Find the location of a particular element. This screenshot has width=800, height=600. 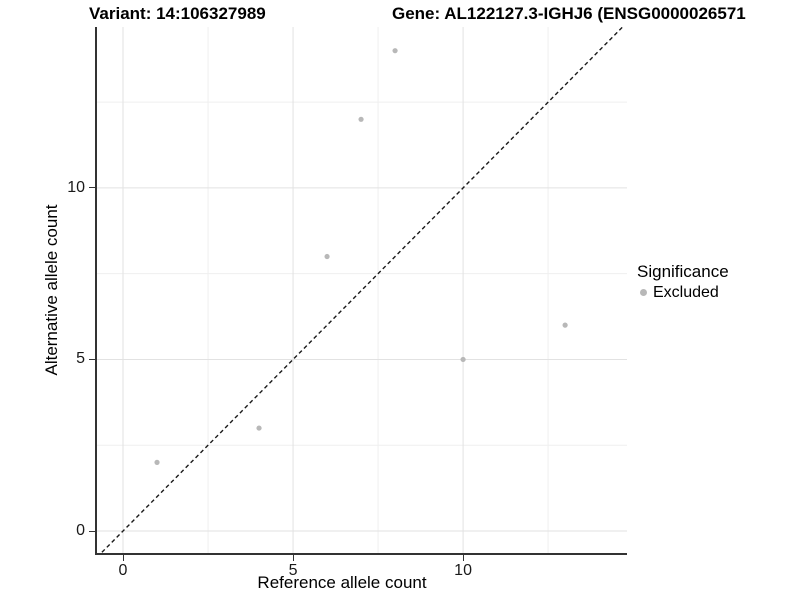

legend-item-excluded: Excluded is located at coordinates (683, 292).